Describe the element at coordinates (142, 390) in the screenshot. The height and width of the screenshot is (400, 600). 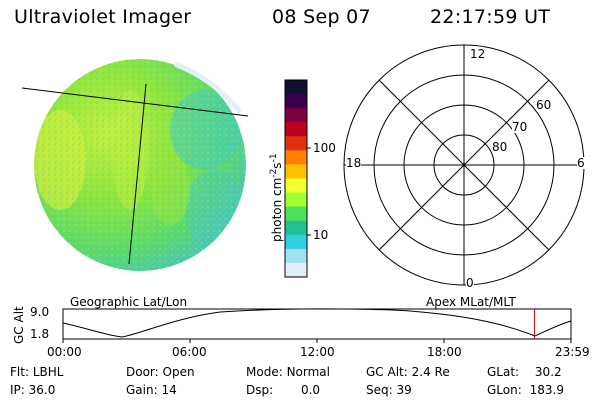
I see `status-gain-label: Gain:` at that location.